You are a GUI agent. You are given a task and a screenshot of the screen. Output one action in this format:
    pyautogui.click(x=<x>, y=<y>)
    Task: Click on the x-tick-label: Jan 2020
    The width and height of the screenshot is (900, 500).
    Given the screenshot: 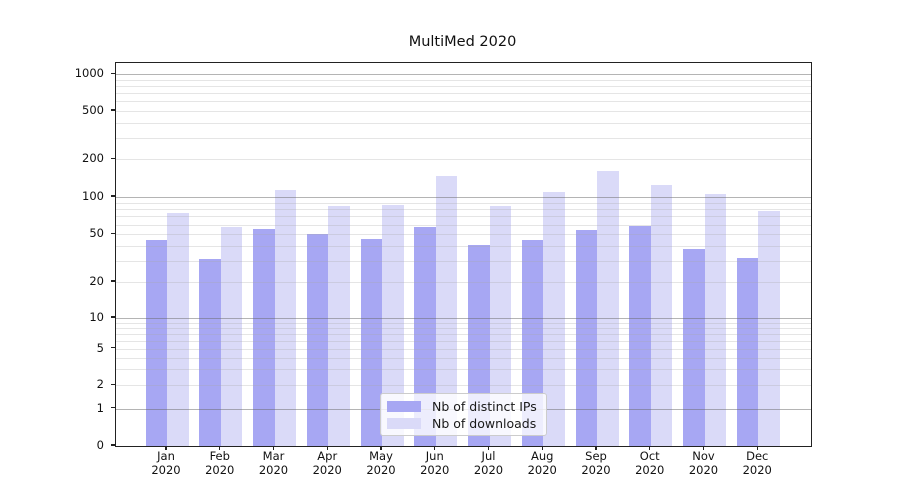 What is the action you would take?
    pyautogui.click(x=166, y=463)
    